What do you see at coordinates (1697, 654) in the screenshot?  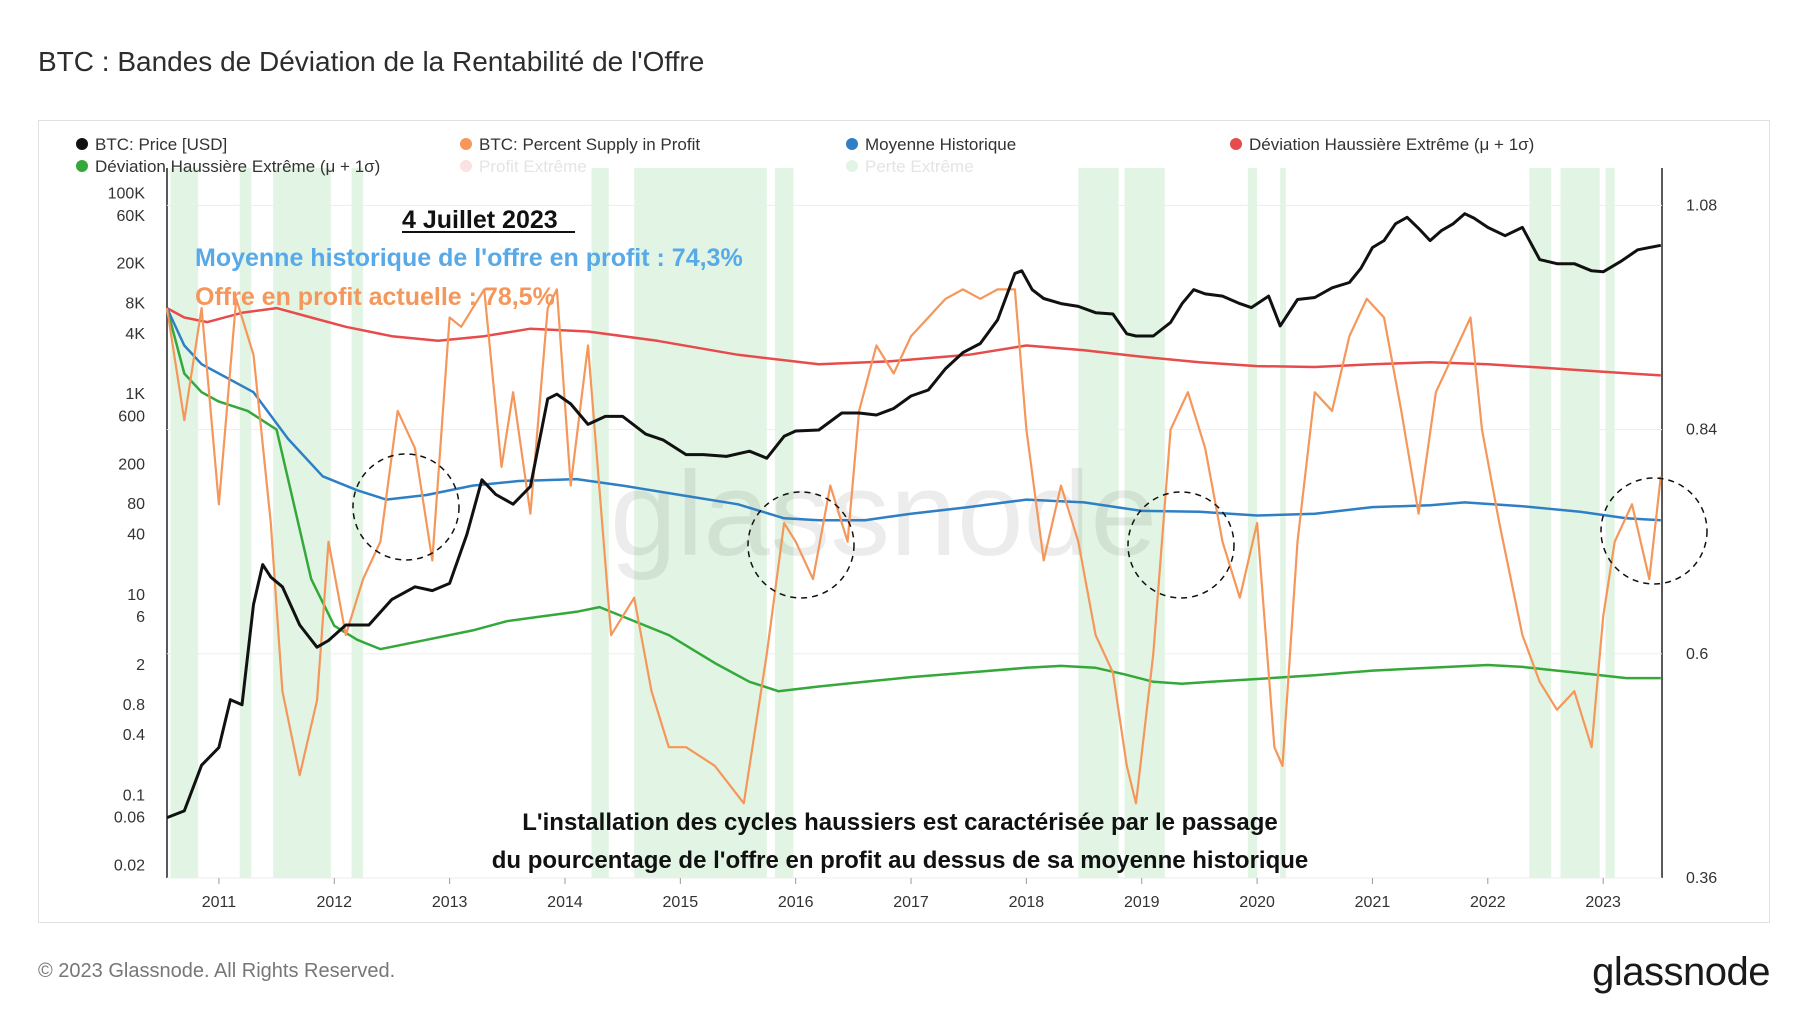 I see `y-right-tick-label: 0.6` at bounding box center [1697, 654].